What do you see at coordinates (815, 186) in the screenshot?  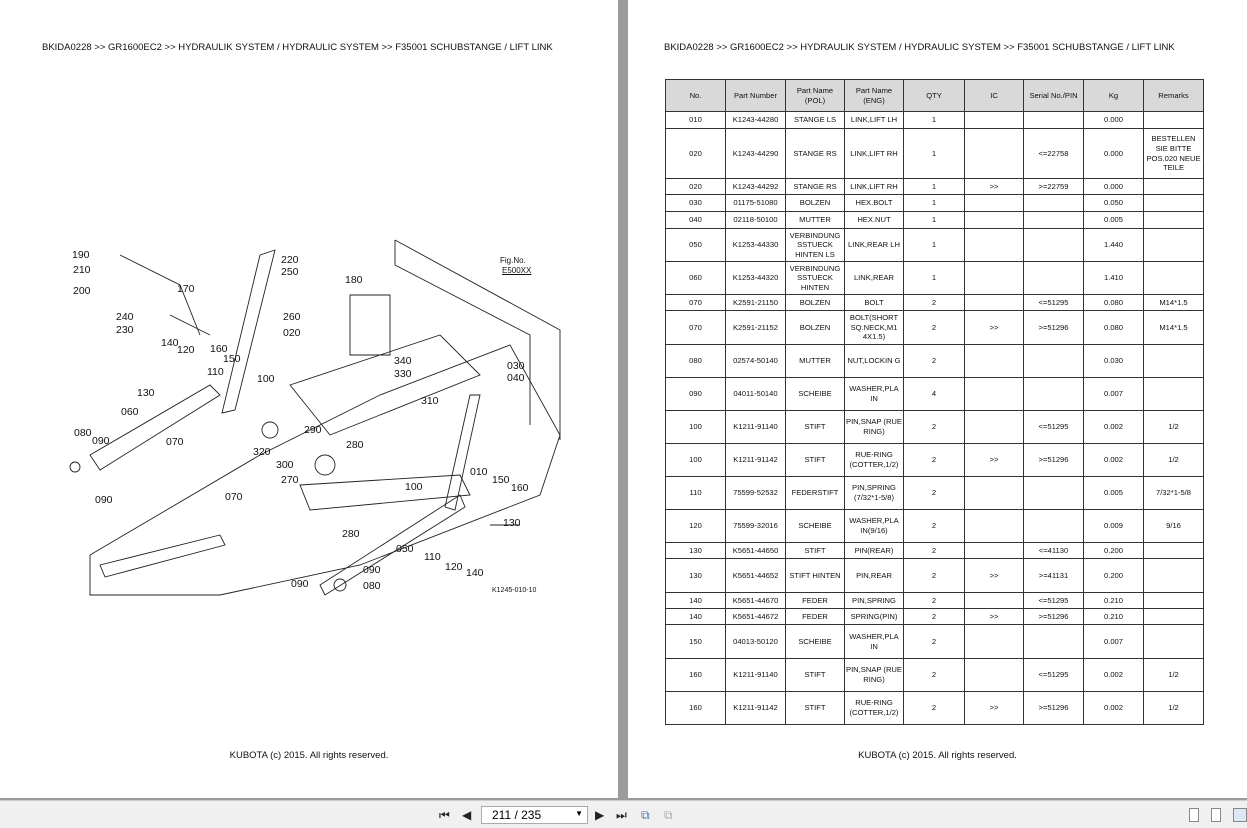 I see `table-cell: STANGE RS` at bounding box center [815, 186].